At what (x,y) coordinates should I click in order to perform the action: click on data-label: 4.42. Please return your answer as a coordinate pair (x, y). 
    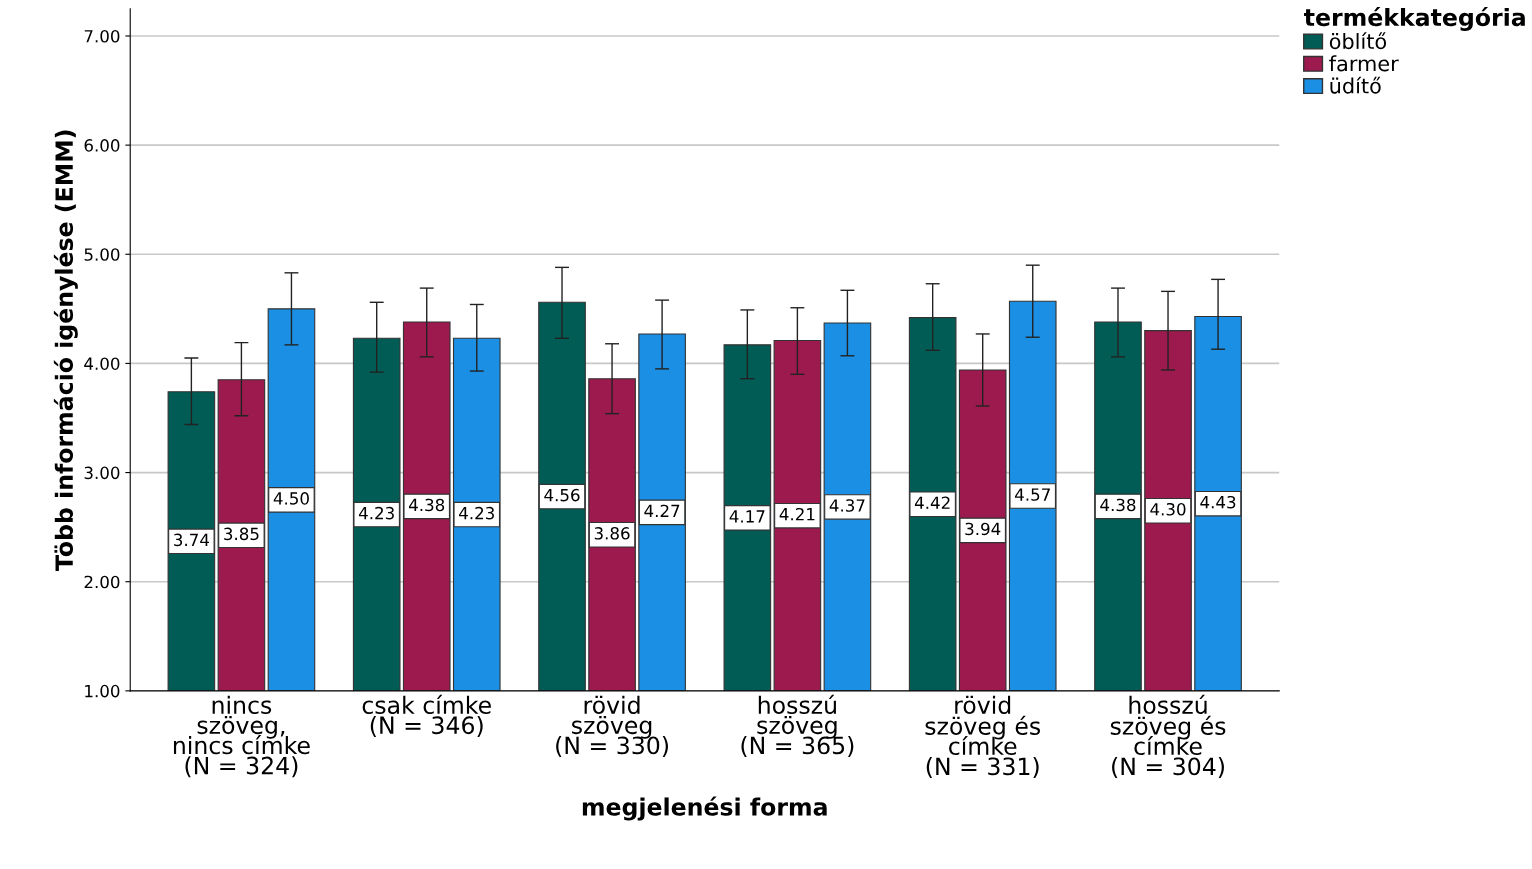
    Looking at the image, I should click on (932, 502).